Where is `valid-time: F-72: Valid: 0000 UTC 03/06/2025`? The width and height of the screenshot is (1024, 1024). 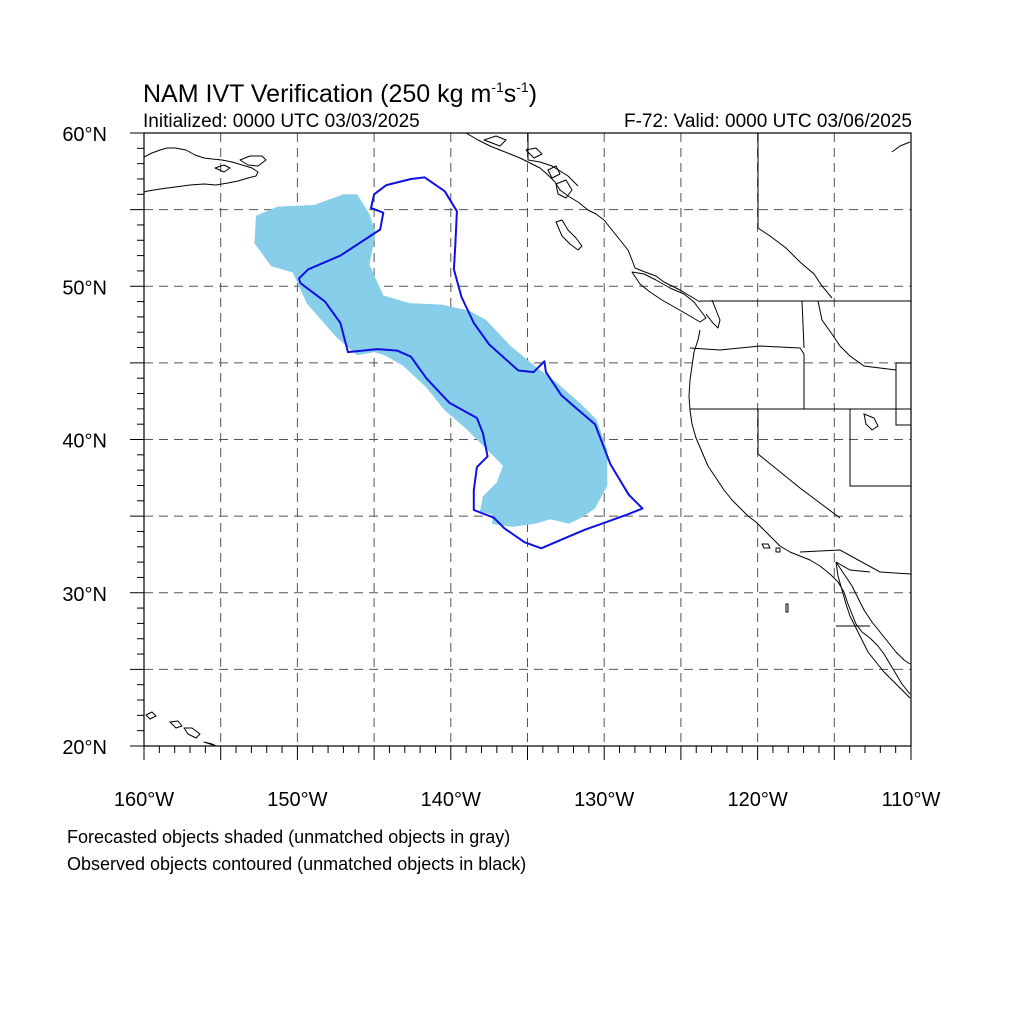
valid-time: F-72: Valid: 0000 UTC 03/06/2025 is located at coordinates (768, 121).